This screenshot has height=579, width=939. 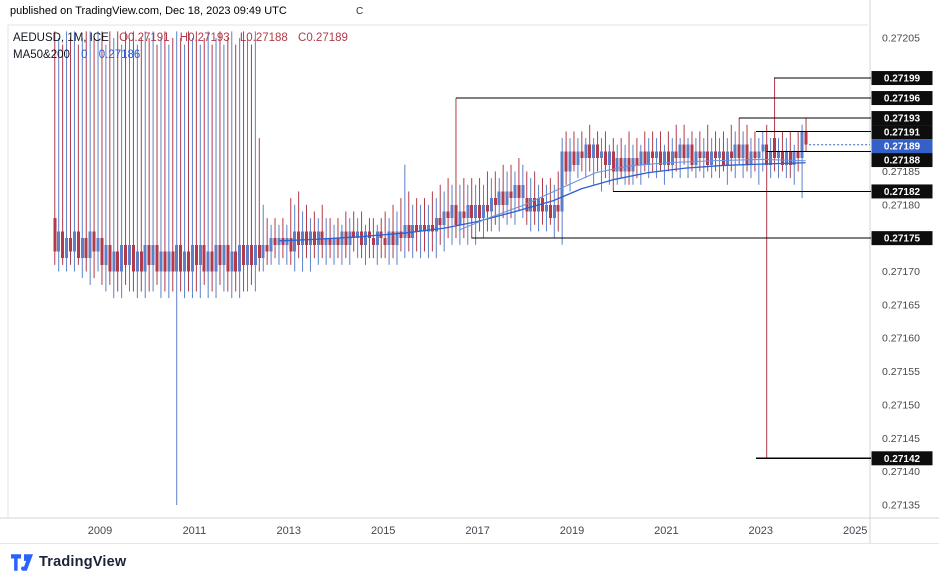 What do you see at coordinates (478, 531) in the screenshot?
I see `time-axis: 2009 2011 2013 2015 2017 2019 2021 2023 2025` at bounding box center [478, 531].